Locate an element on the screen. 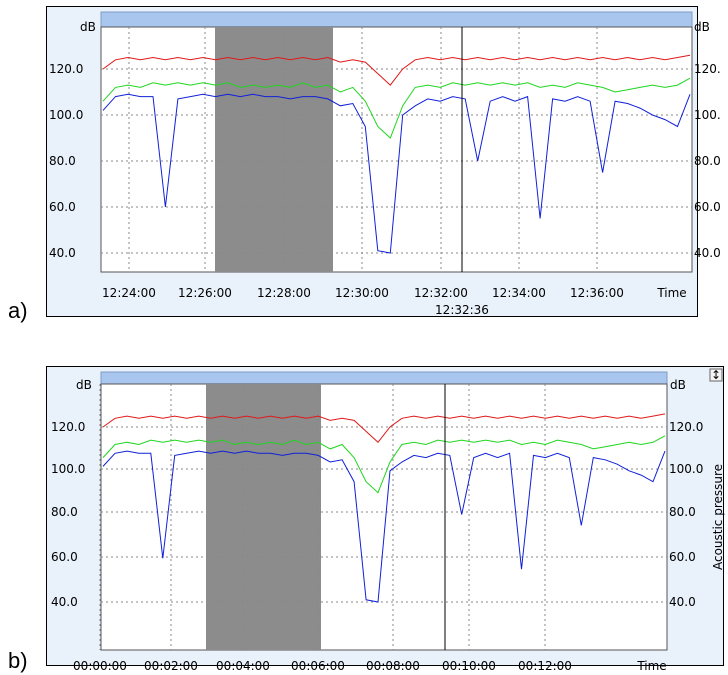  y-axis-label-right-a: dB is located at coordinates (702, 27).